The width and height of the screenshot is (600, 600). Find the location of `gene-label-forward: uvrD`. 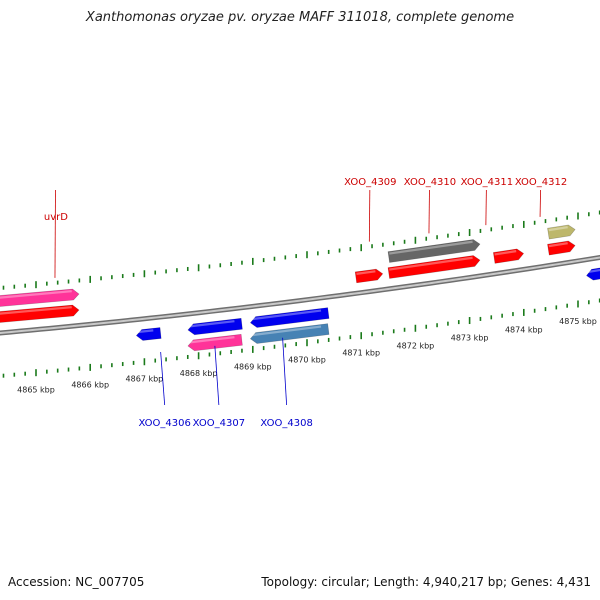

gene-label-forward: uvrD is located at coordinates (56, 217).